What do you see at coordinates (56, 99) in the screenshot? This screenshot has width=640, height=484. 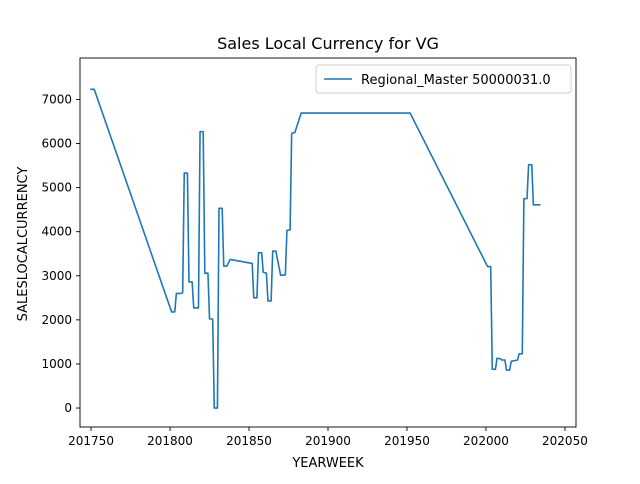 I see `y-tick-label: 7000` at bounding box center [56, 99].